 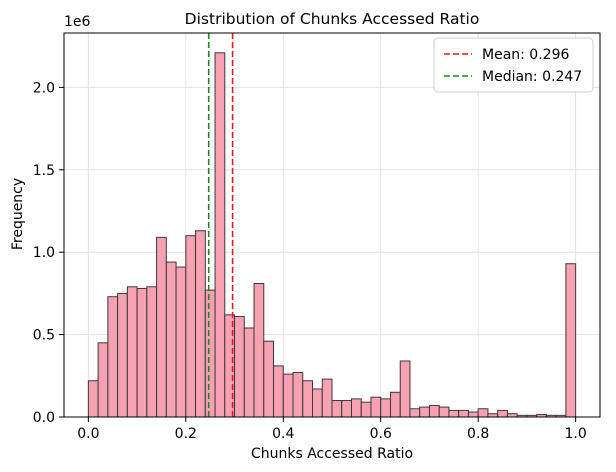 I want to click on x-tick-label: 0.8, so click(x=478, y=434).